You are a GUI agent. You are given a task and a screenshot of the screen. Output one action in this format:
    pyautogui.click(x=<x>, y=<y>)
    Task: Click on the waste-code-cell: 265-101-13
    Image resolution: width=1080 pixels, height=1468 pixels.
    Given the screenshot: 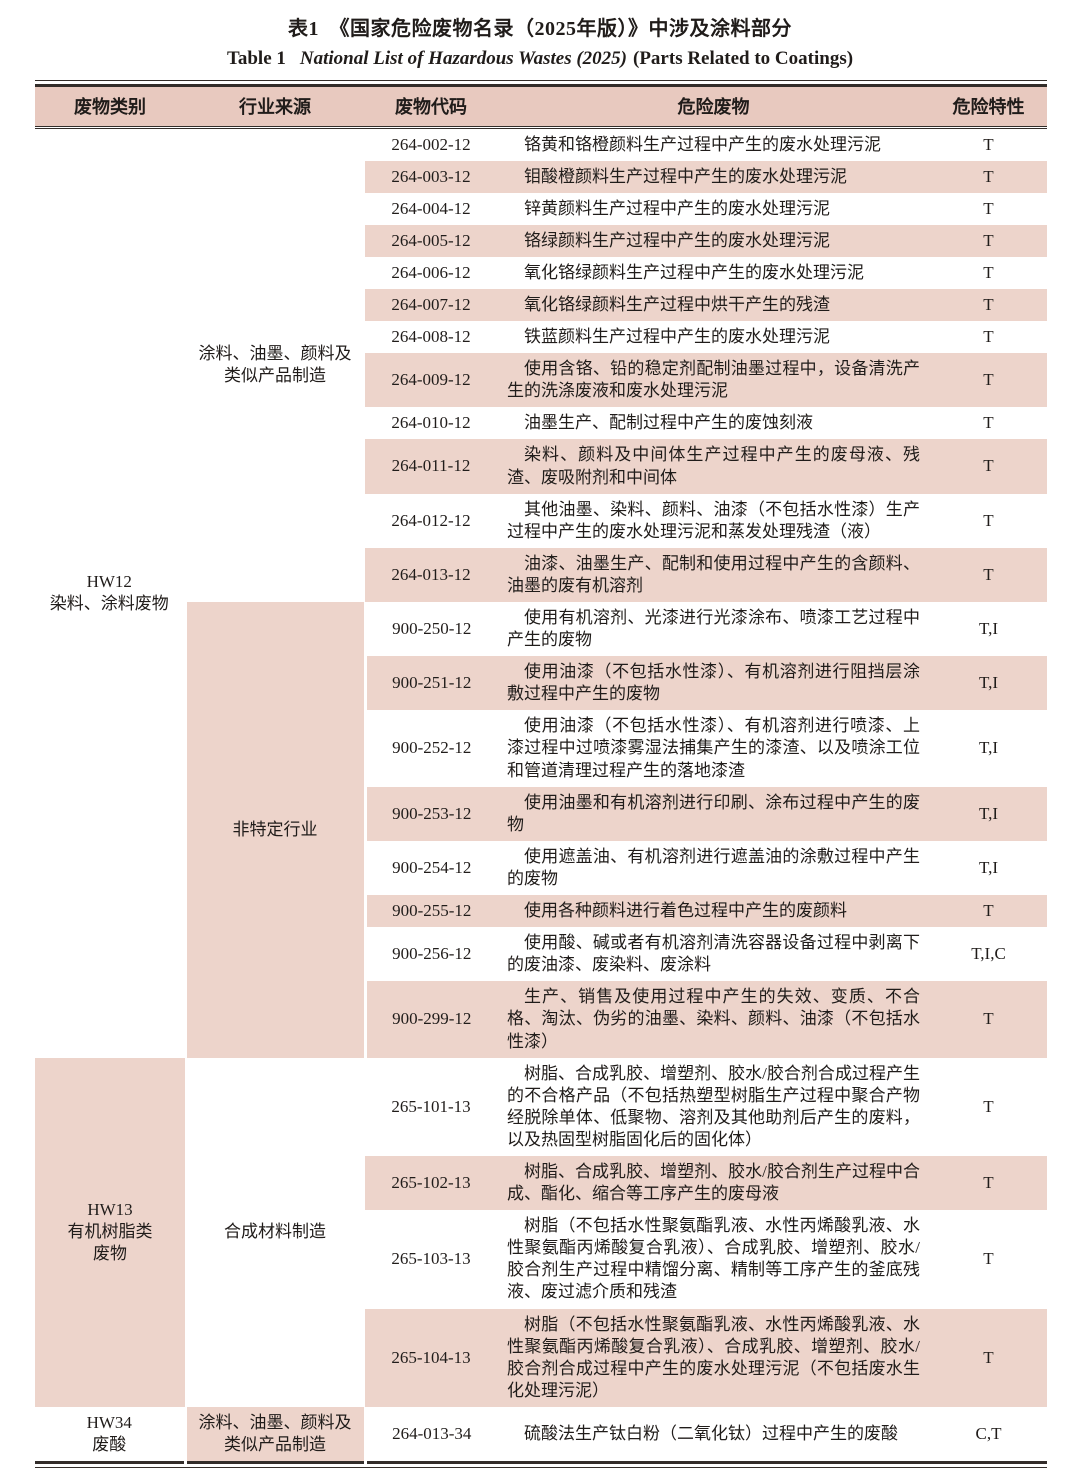 What is the action you would take?
    pyautogui.click(x=431, y=1106)
    